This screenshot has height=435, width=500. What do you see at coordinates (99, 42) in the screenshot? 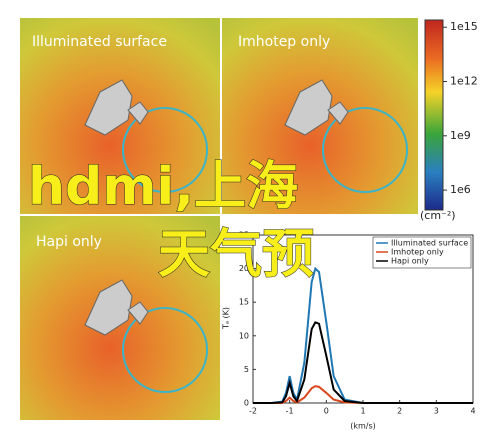
I see `panel-title: Illuminated surface` at bounding box center [99, 42].